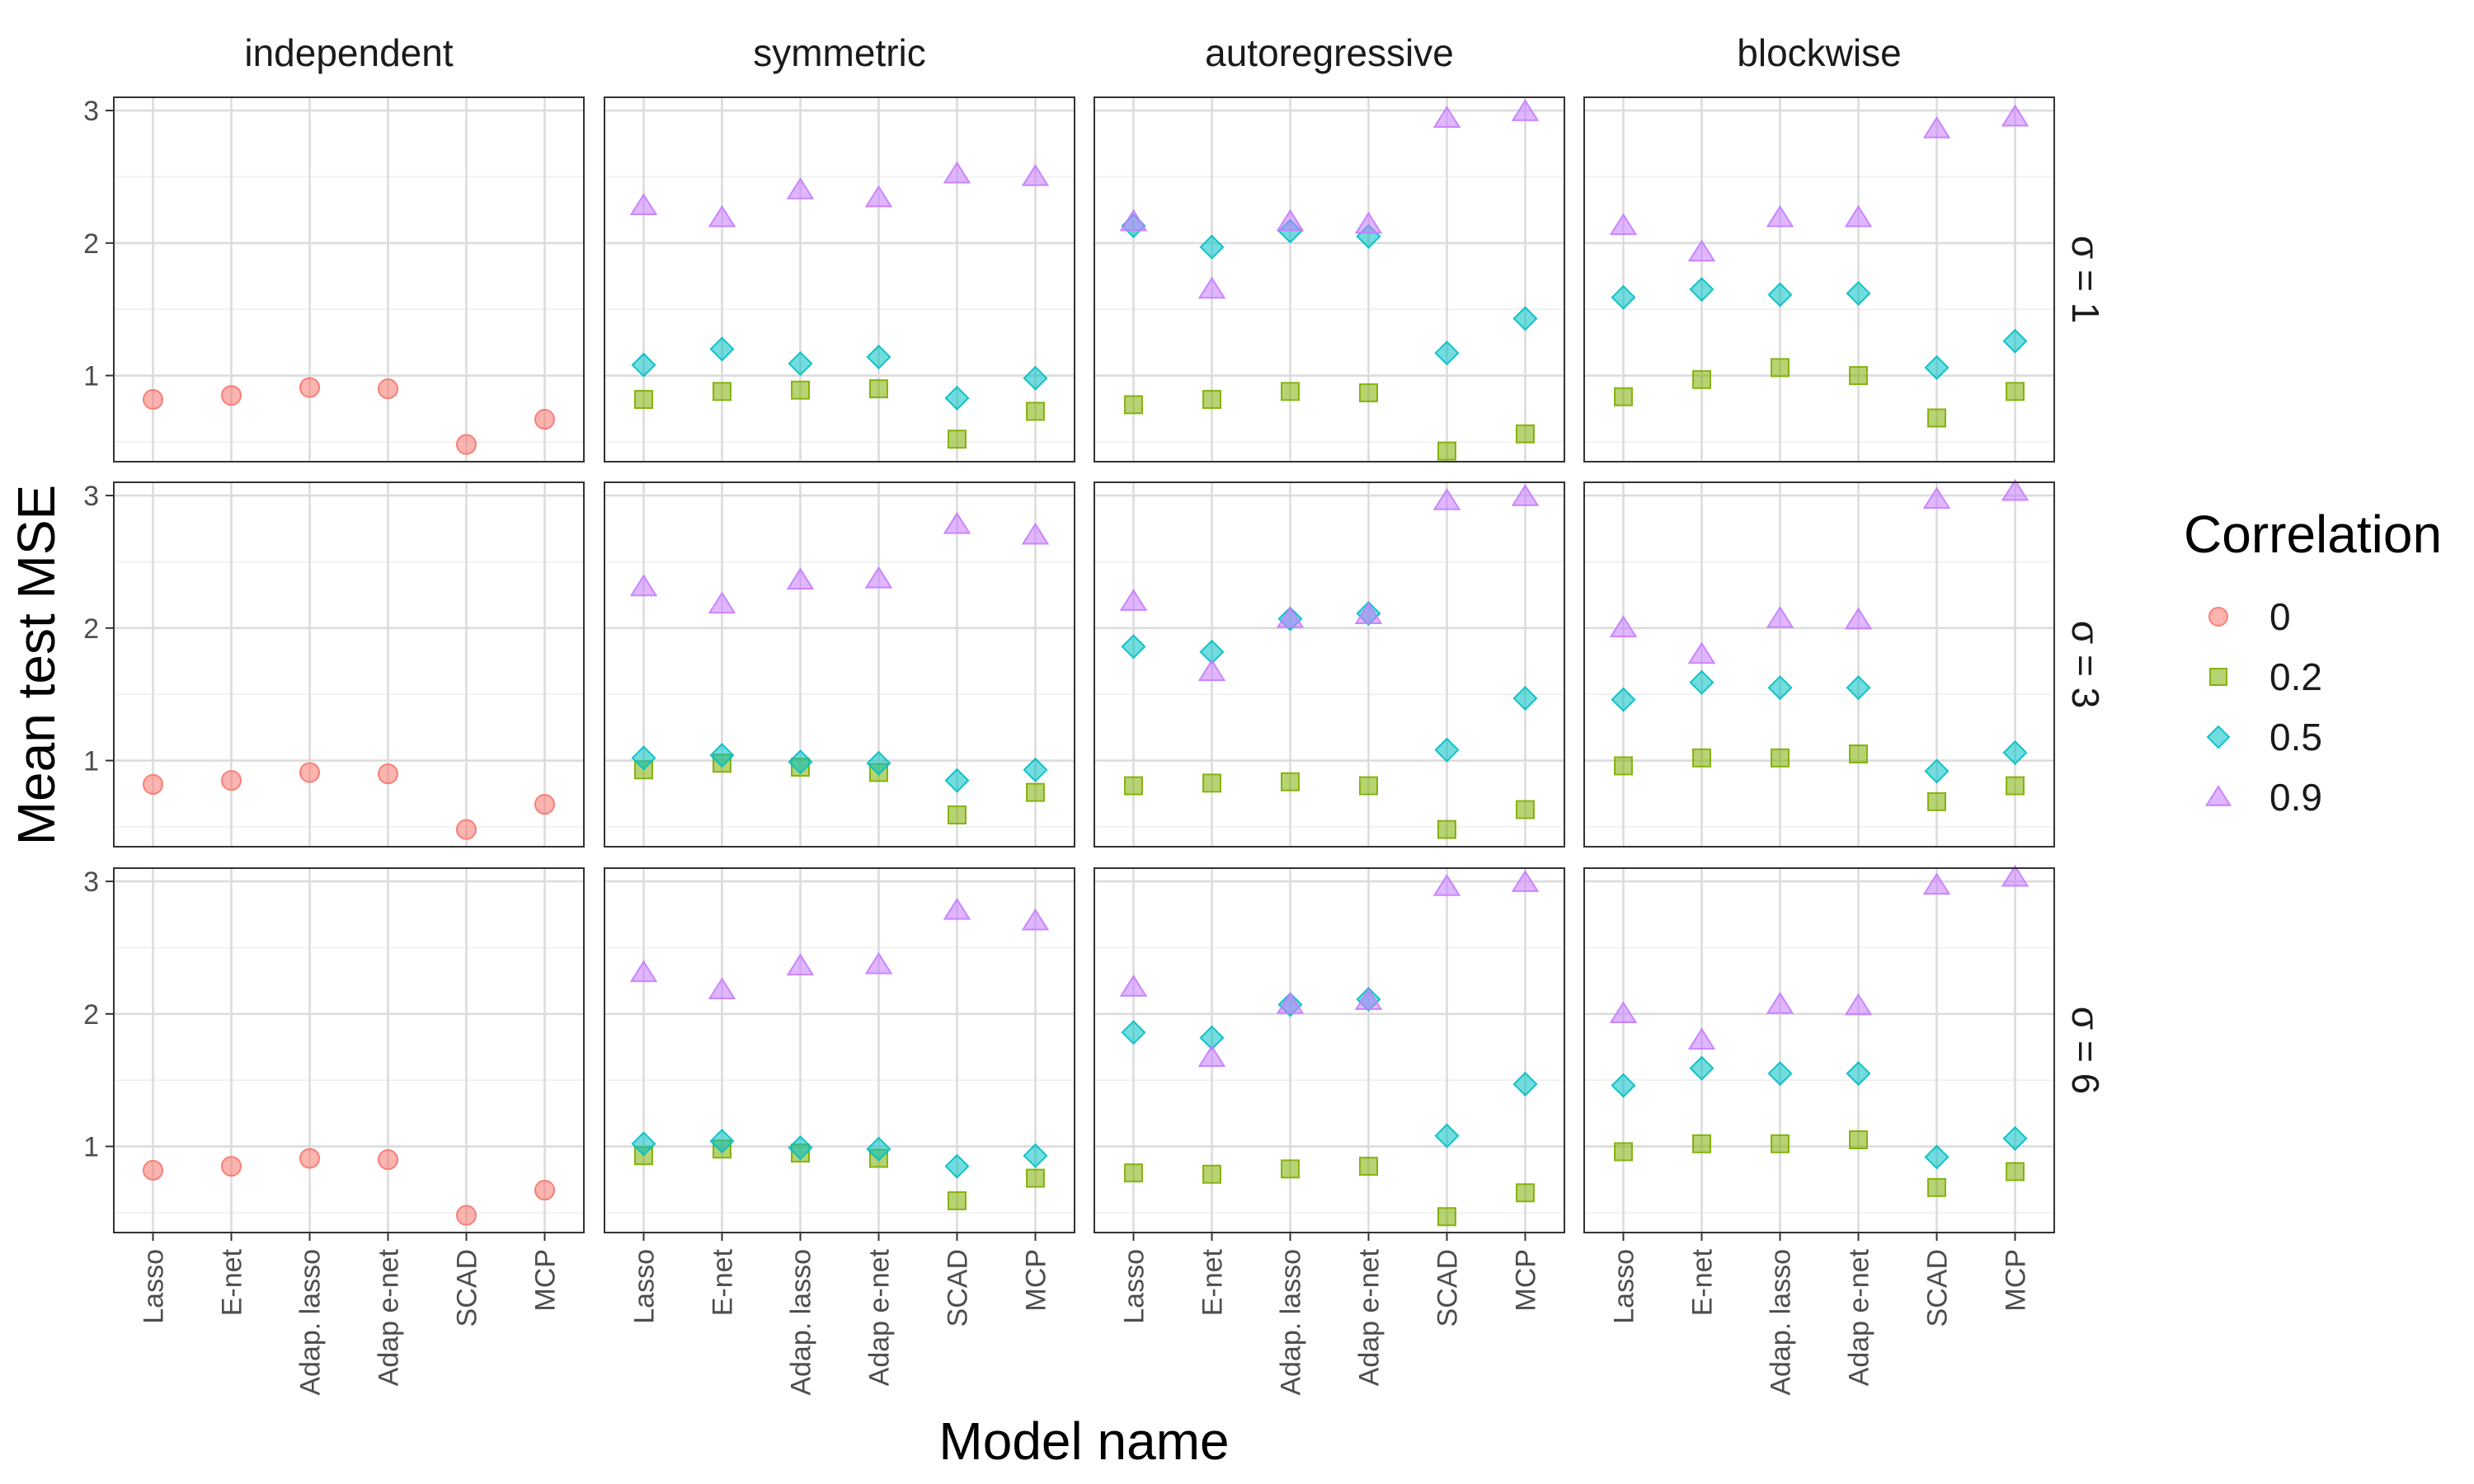 Image resolution: width=2474 pixels, height=1484 pixels. Describe the element at coordinates (2265, 676) in the screenshot. I see `legend-item: 0.2` at that location.